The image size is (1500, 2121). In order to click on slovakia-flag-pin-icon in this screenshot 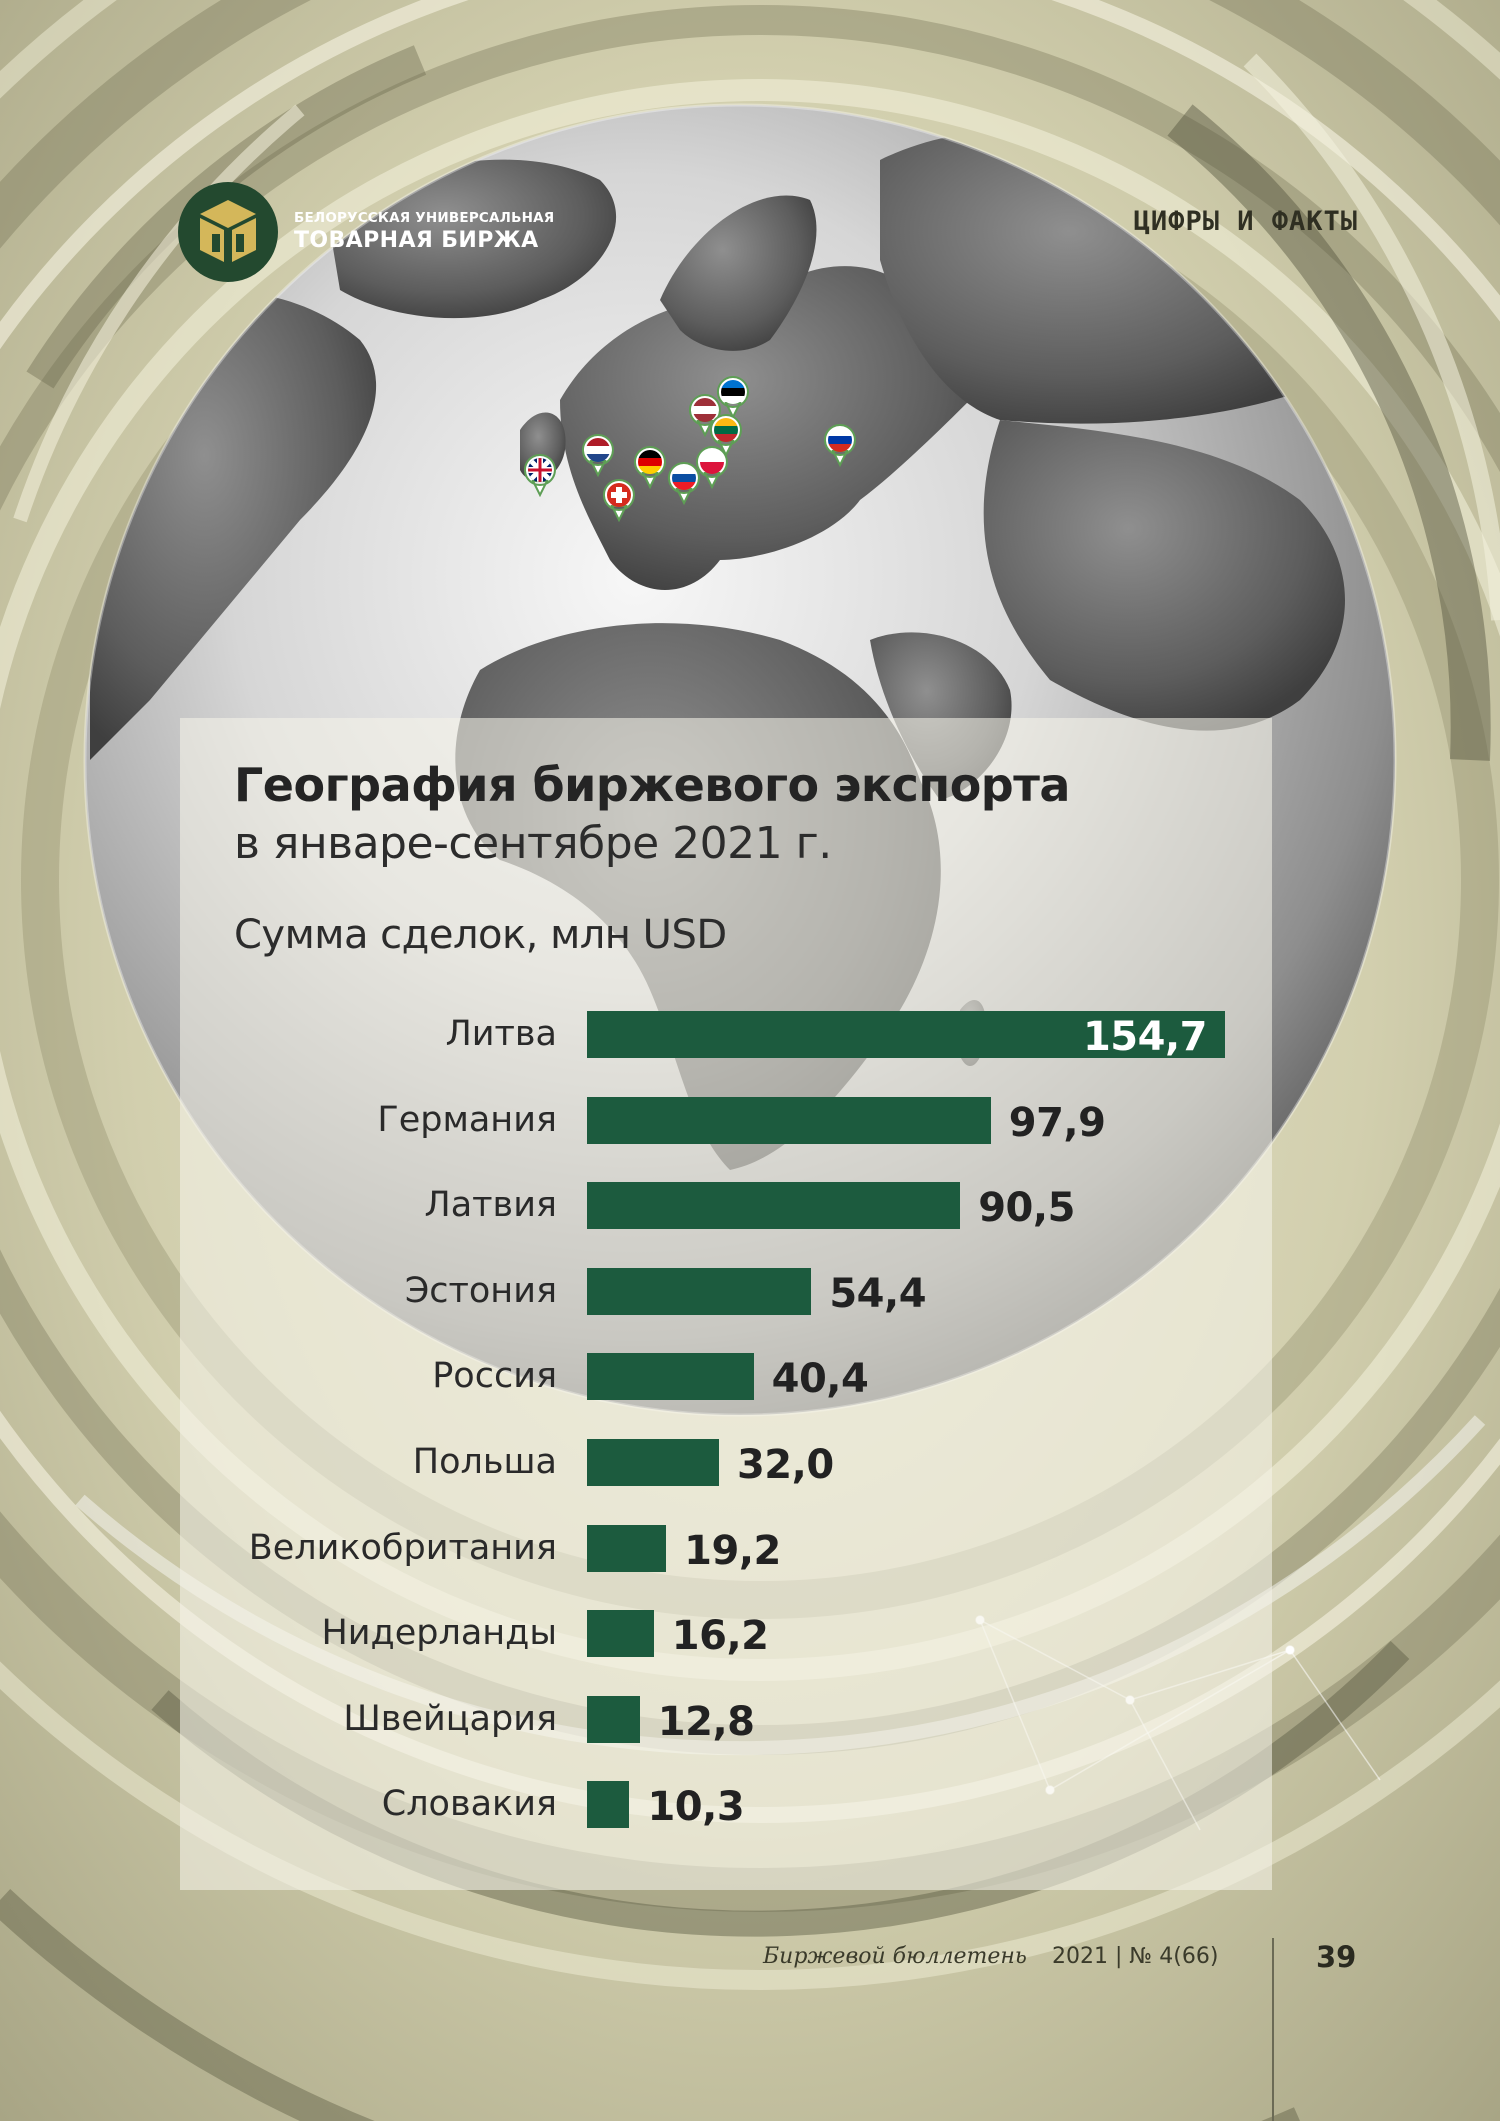, I will do `click(684, 483)`.